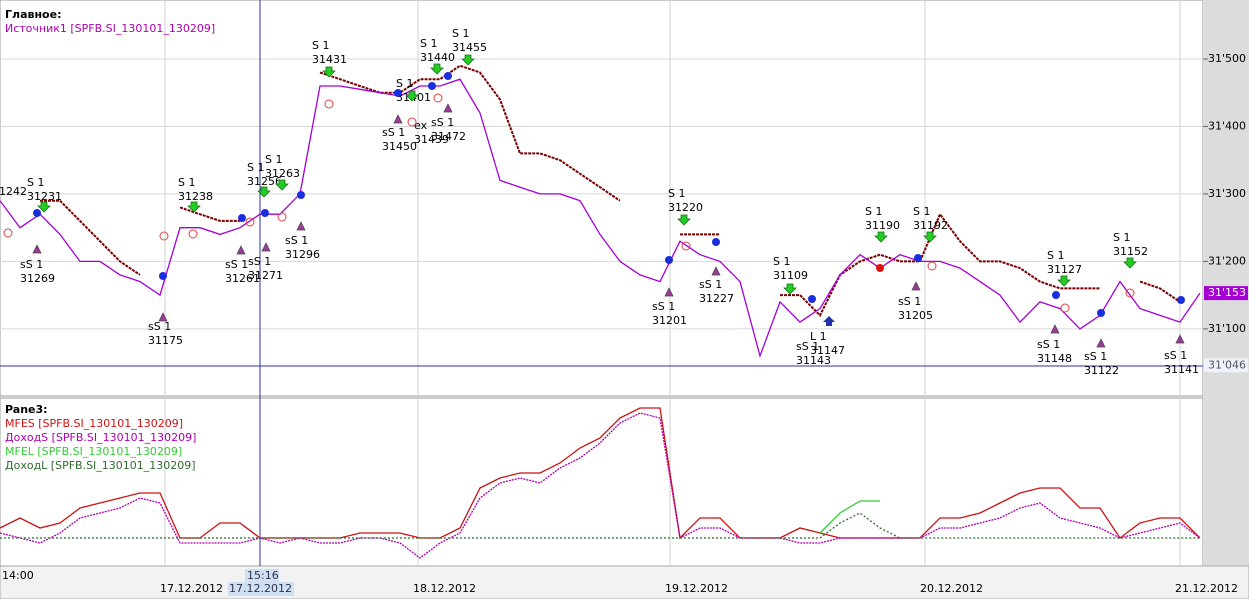  What do you see at coordinates (1227, 364) in the screenshot?
I see `cursor-level-label: 31'046` at bounding box center [1227, 364].